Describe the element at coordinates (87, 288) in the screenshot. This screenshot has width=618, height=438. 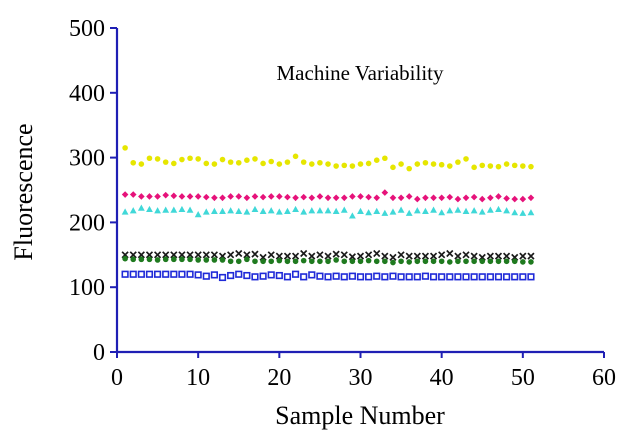
I see `y-tick-label: 100` at that location.